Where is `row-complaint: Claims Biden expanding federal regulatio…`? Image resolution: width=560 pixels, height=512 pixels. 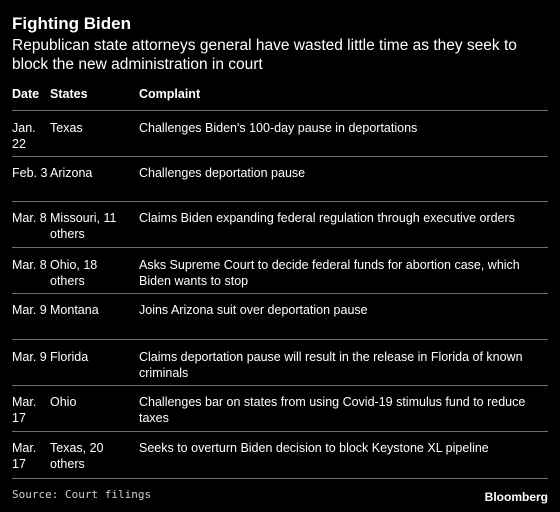 row-complaint: Claims Biden expanding federal regulatio… is located at coordinates (327, 218).